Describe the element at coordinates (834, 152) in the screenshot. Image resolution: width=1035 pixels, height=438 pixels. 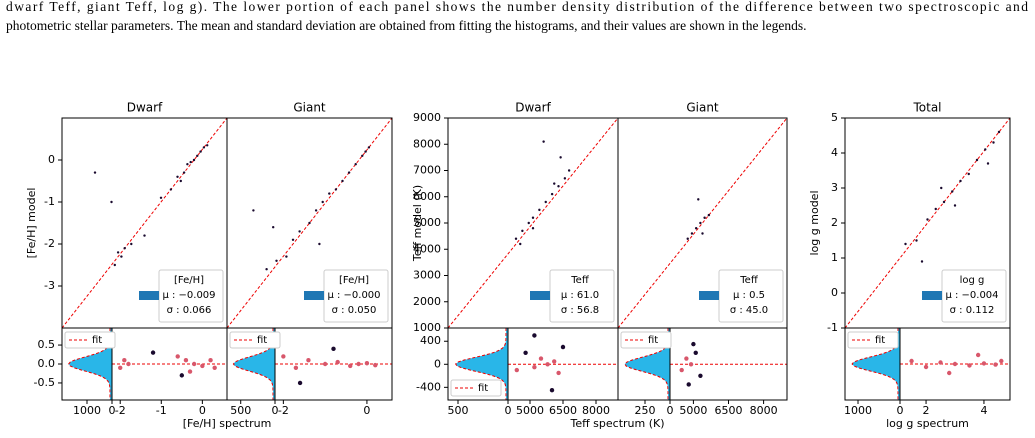
I see `y-tick-label: 4` at that location.